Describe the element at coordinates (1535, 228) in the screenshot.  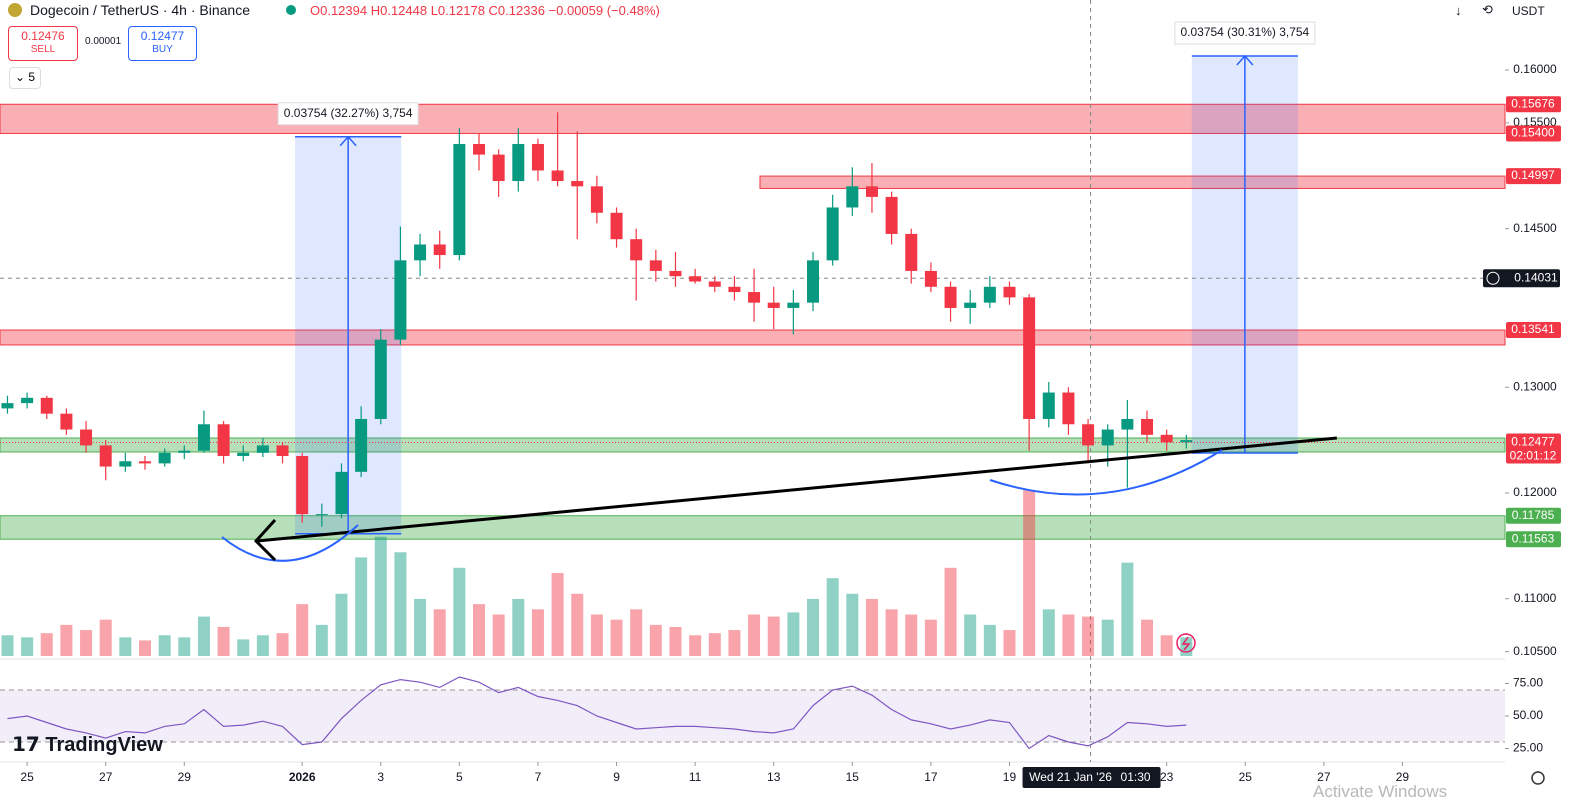
I see `y-tick-label: 0.14500` at that location.